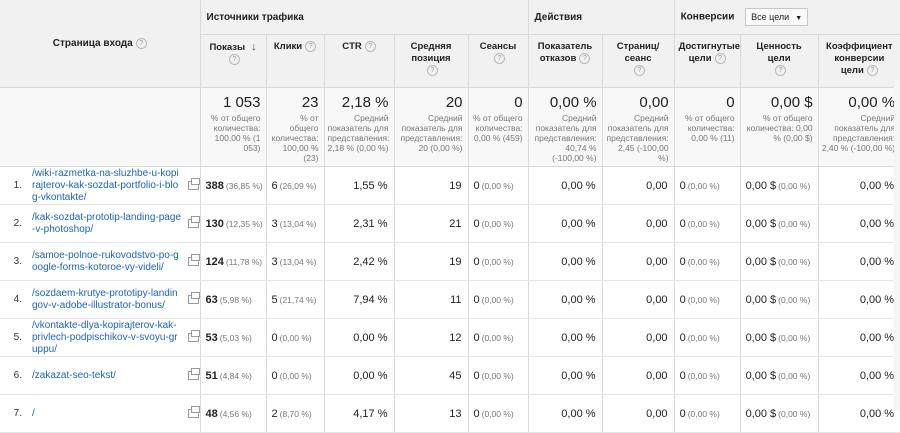 This screenshot has width=900, height=433. Describe the element at coordinates (872, 102) in the screenshot. I see `total-value: 0,00 %` at that location.